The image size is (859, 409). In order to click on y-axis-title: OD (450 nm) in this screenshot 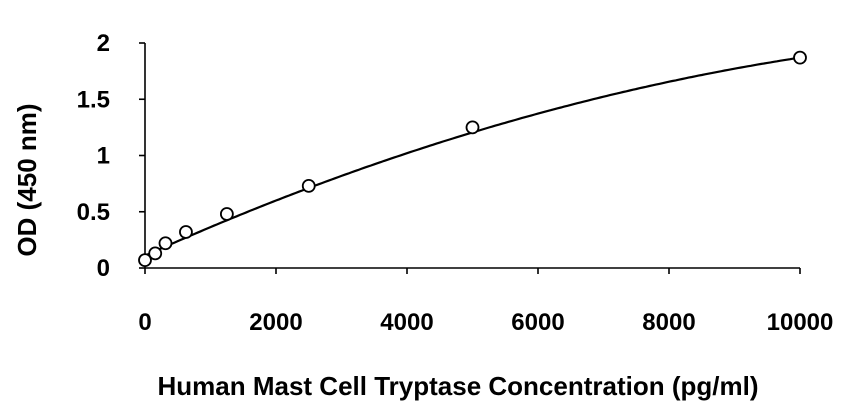, I will do `click(27, 179)`.